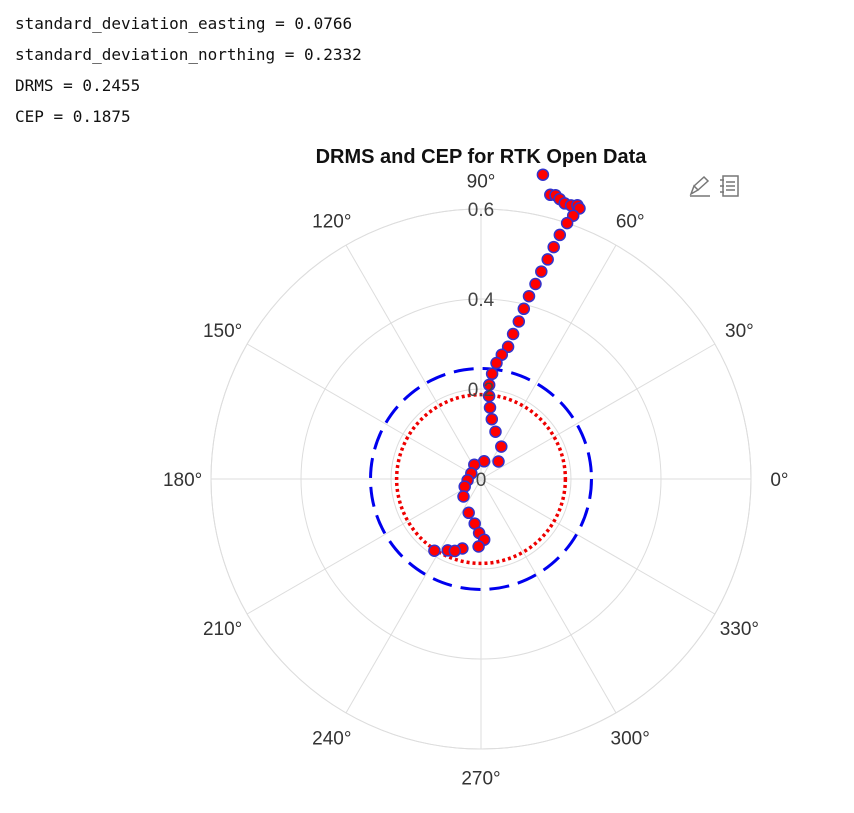 The image size is (854, 813). Describe the element at coordinates (331, 222) in the screenshot. I see `angular-tick-label: 120°` at that location.